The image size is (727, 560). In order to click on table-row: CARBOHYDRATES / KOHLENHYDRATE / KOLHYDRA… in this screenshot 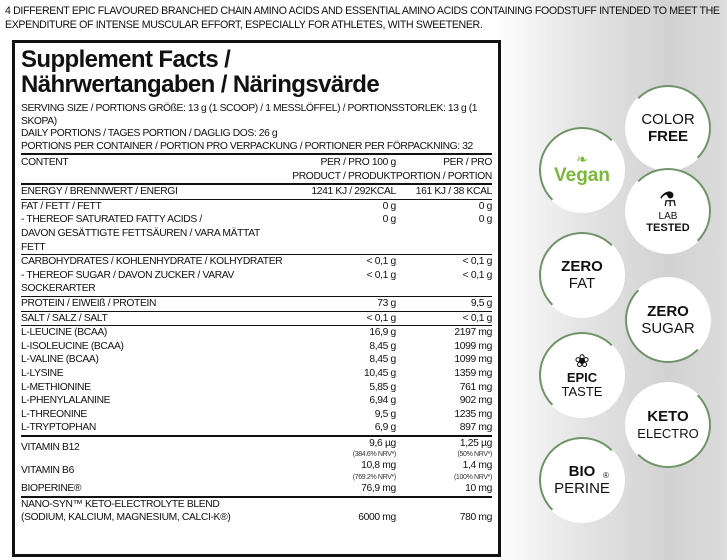, I will do `click(257, 261)`.